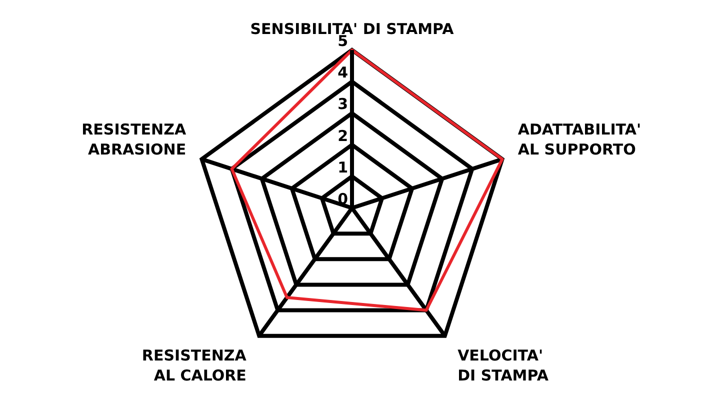  What do you see at coordinates (343, 104) in the screenshot?
I see `y-tick-label: 3` at bounding box center [343, 104].